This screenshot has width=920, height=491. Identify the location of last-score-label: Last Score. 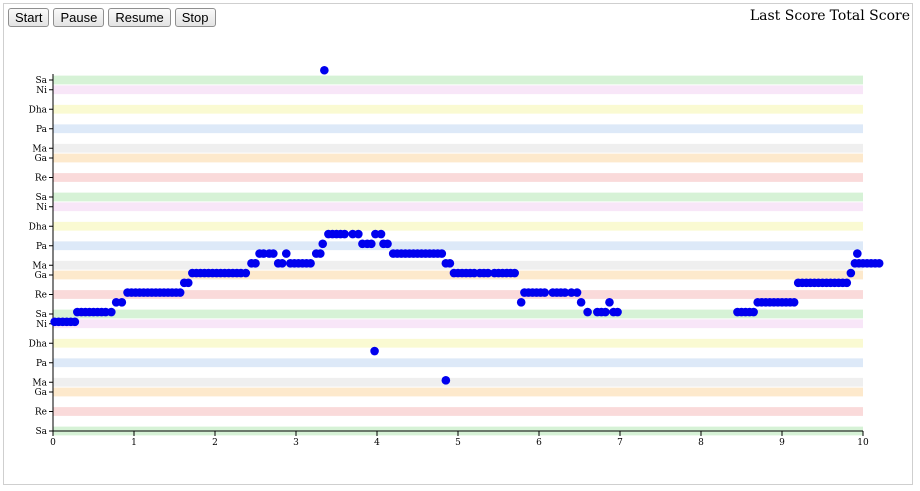
(787, 16).